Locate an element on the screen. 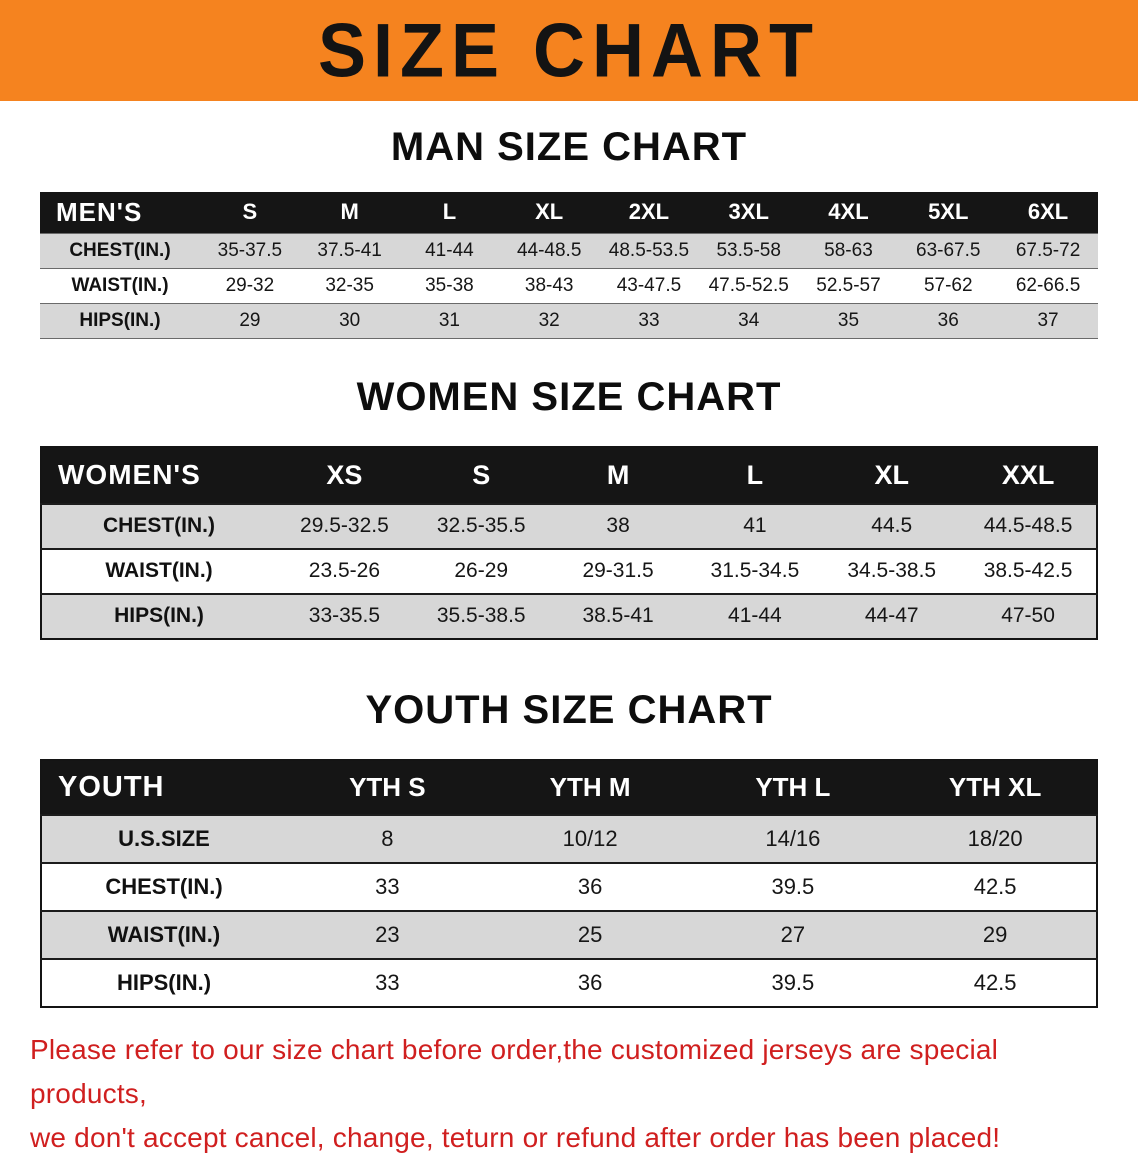 This screenshot has height=1160, width=1138. size-table-row: CHEST(IN.) 33 36 39.5 42.5 is located at coordinates (569, 886).